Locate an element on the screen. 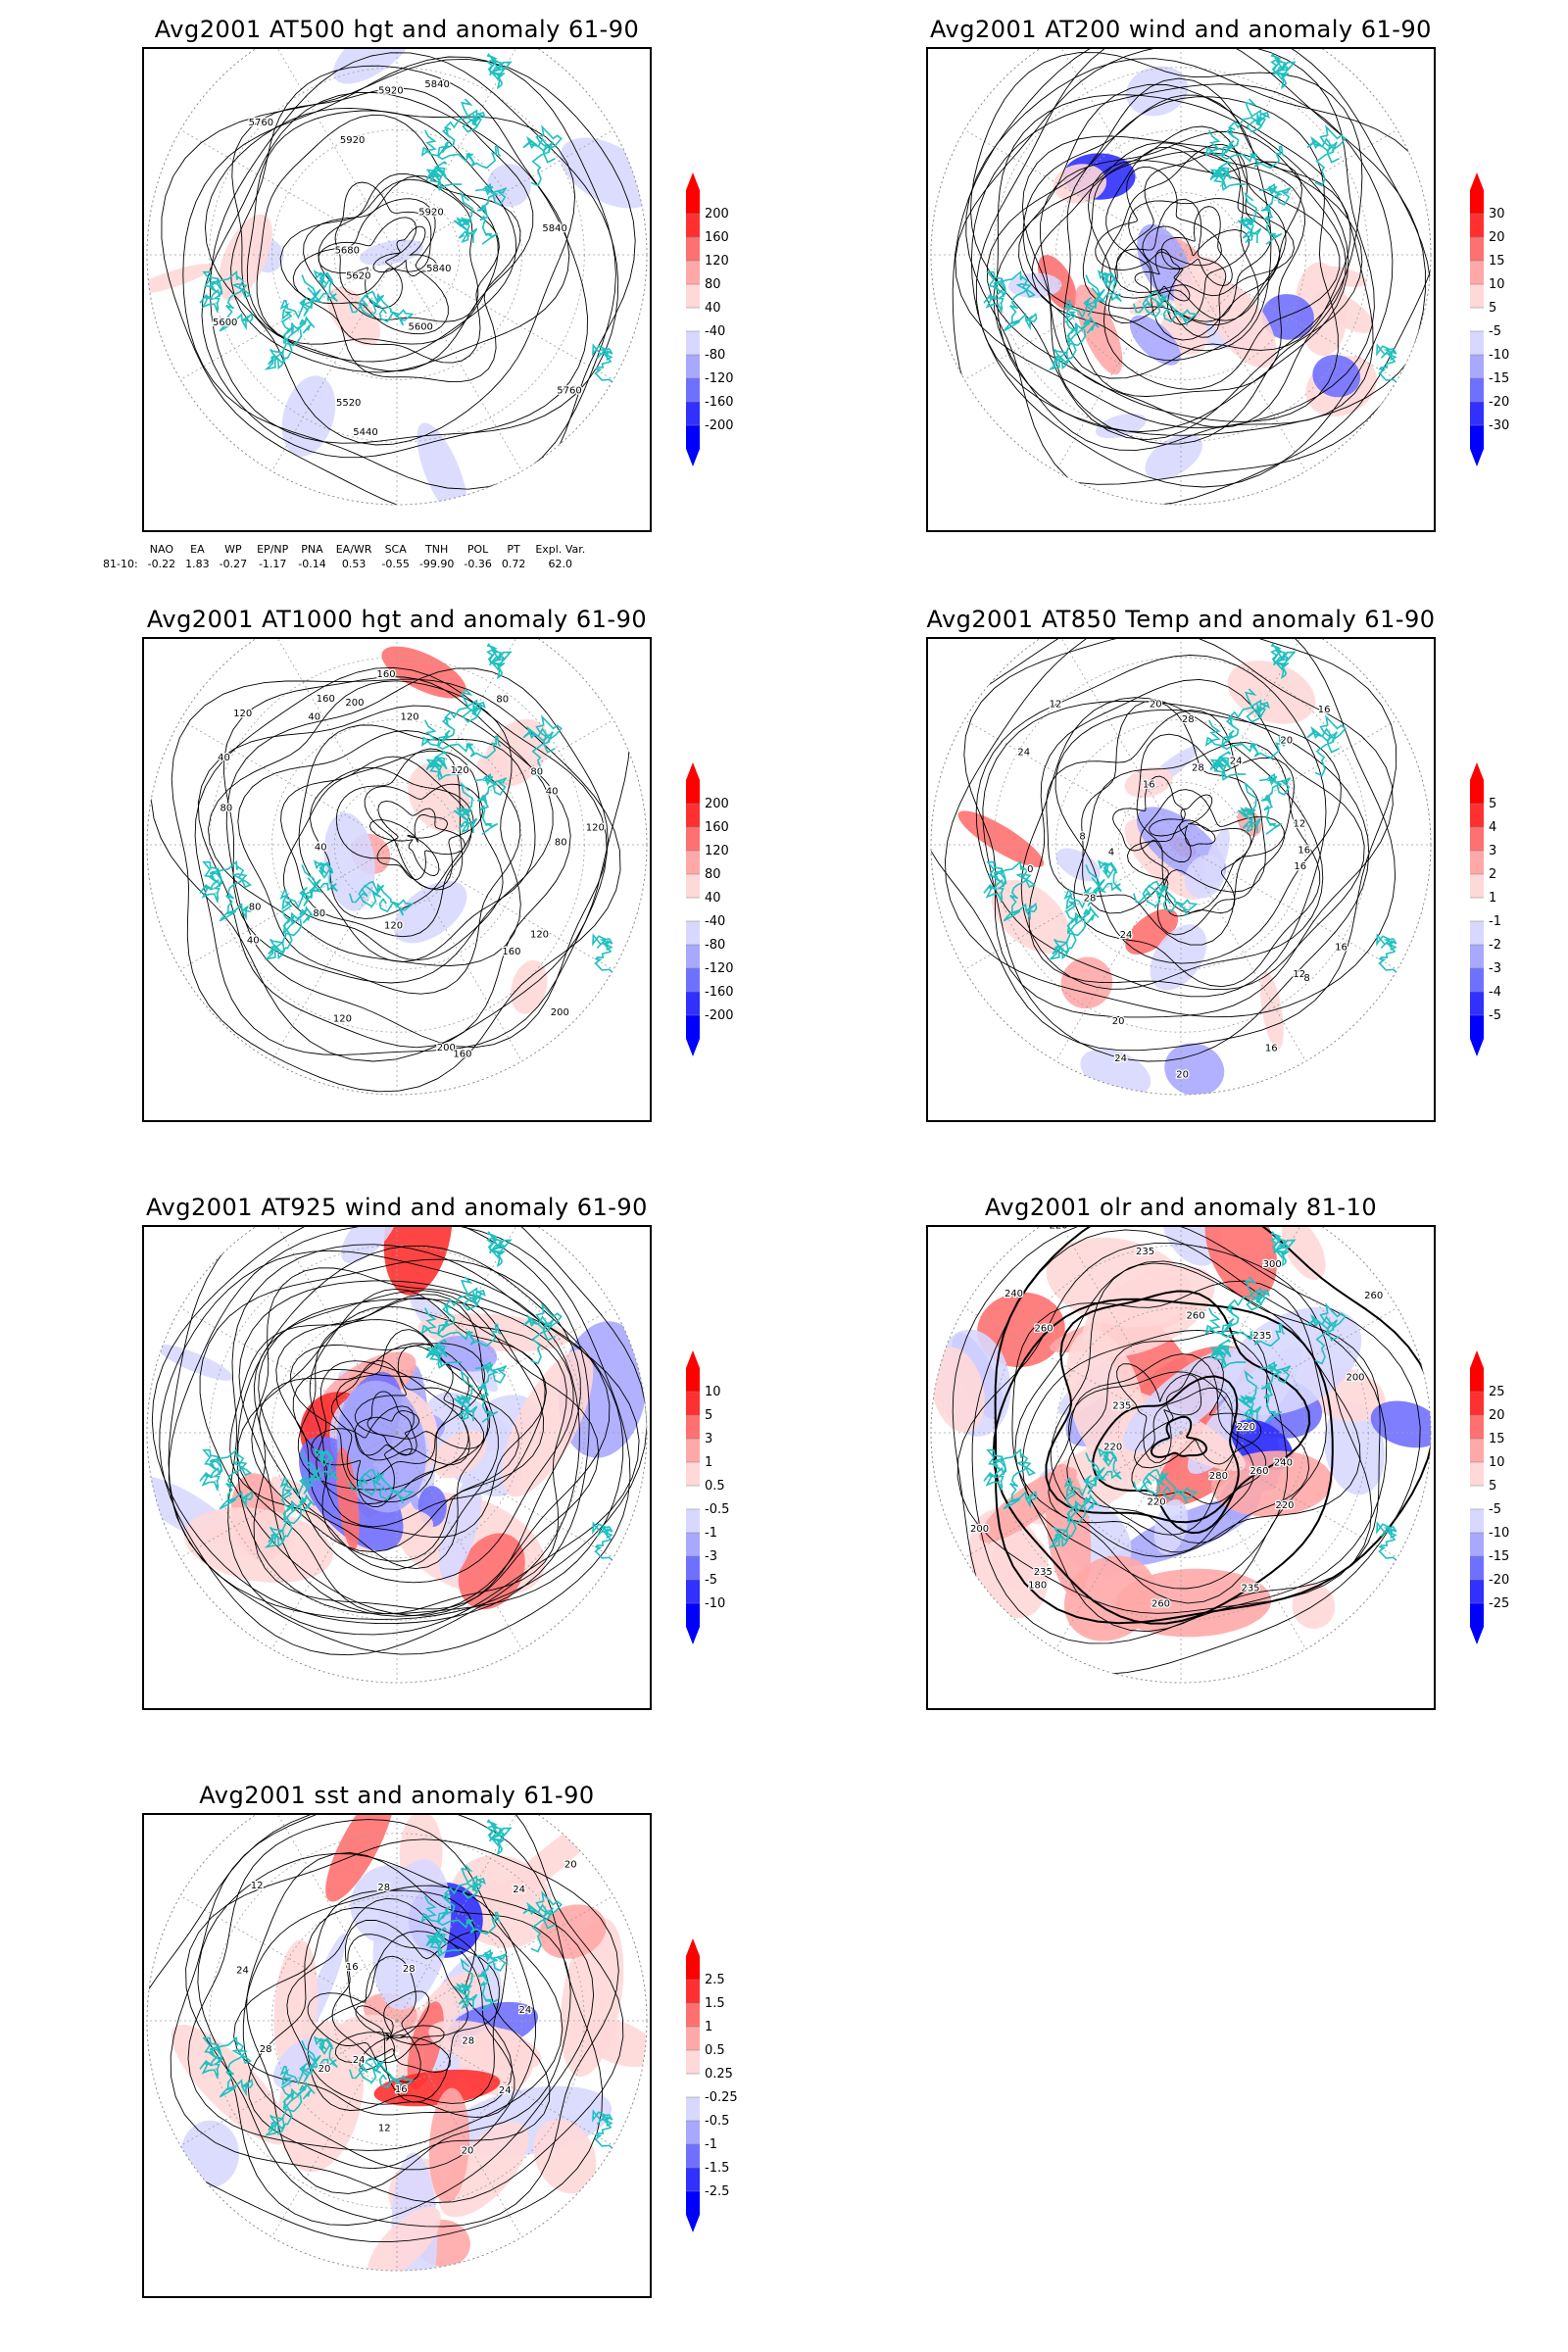  colorbar-label: 2.5 is located at coordinates (715, 1980).